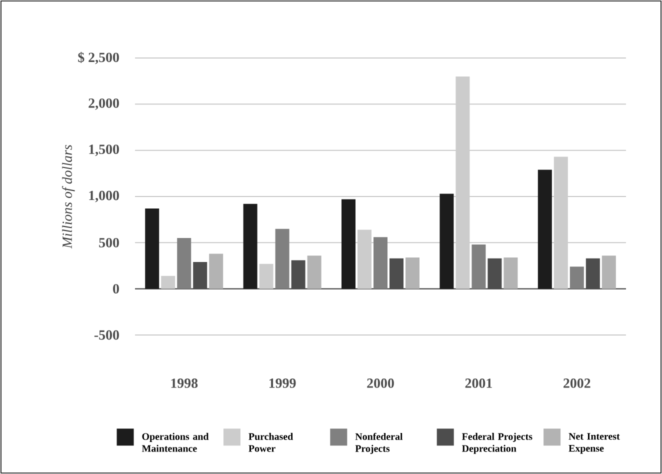  Describe the element at coordinates (116, 289) in the screenshot. I see `y-tick-label: 0` at that location.